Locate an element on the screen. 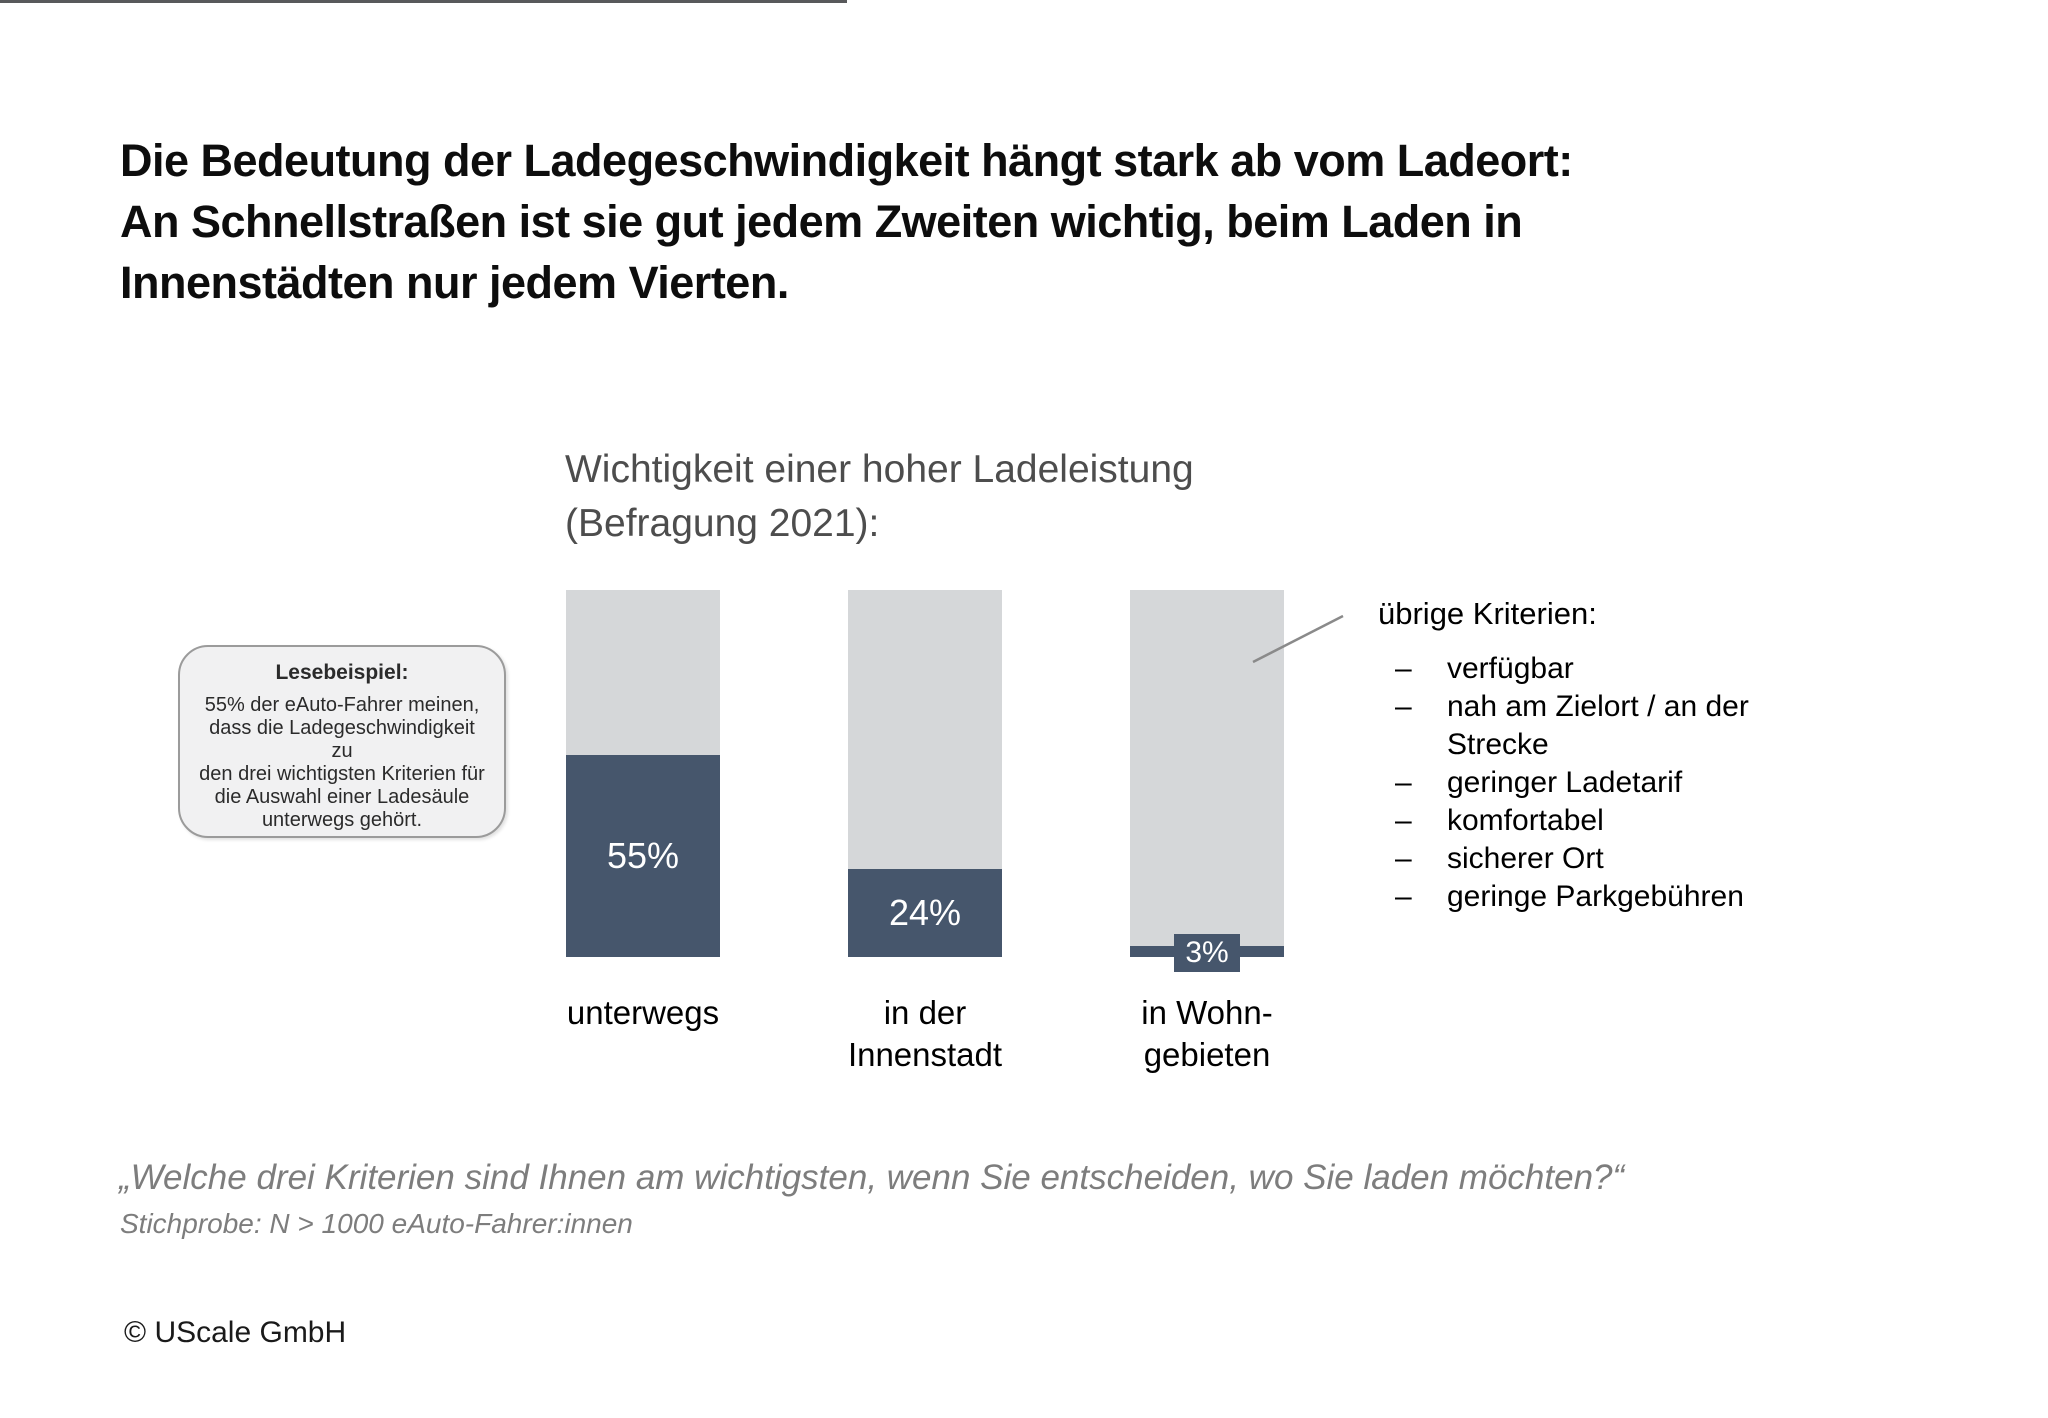 The image size is (2048, 1418). criteria-item: komfortabel is located at coordinates (1603, 821).